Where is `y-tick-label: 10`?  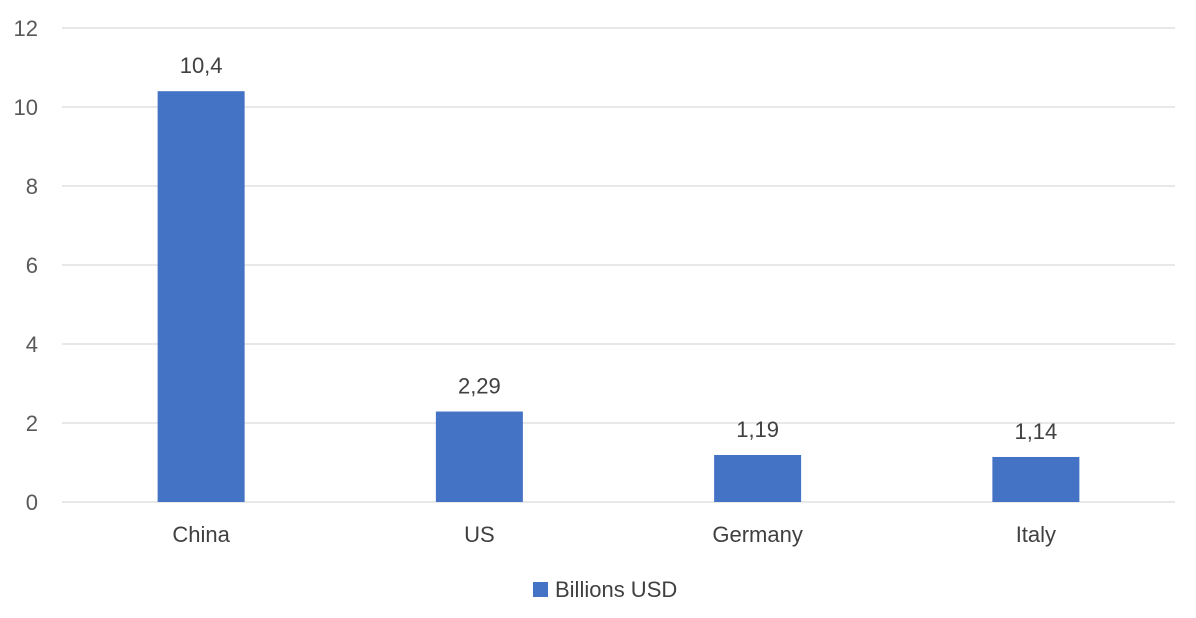
y-tick-label: 10 is located at coordinates (26, 107).